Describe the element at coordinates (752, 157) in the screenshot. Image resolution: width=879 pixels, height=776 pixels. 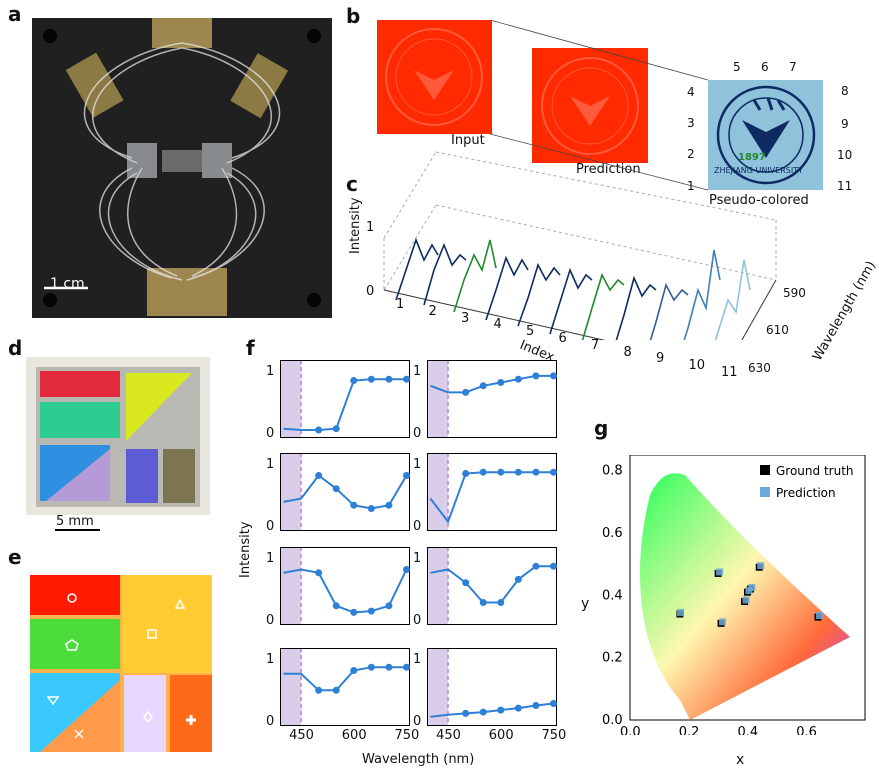
I see `seal-year: 1897` at that location.